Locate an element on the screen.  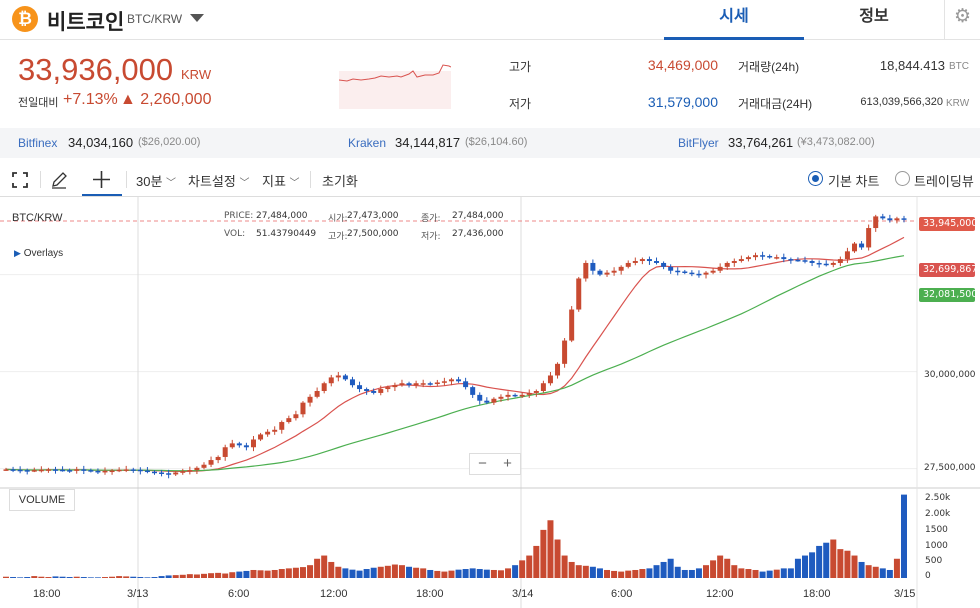
zoom-out-button: − is located at coordinates (482, 463).